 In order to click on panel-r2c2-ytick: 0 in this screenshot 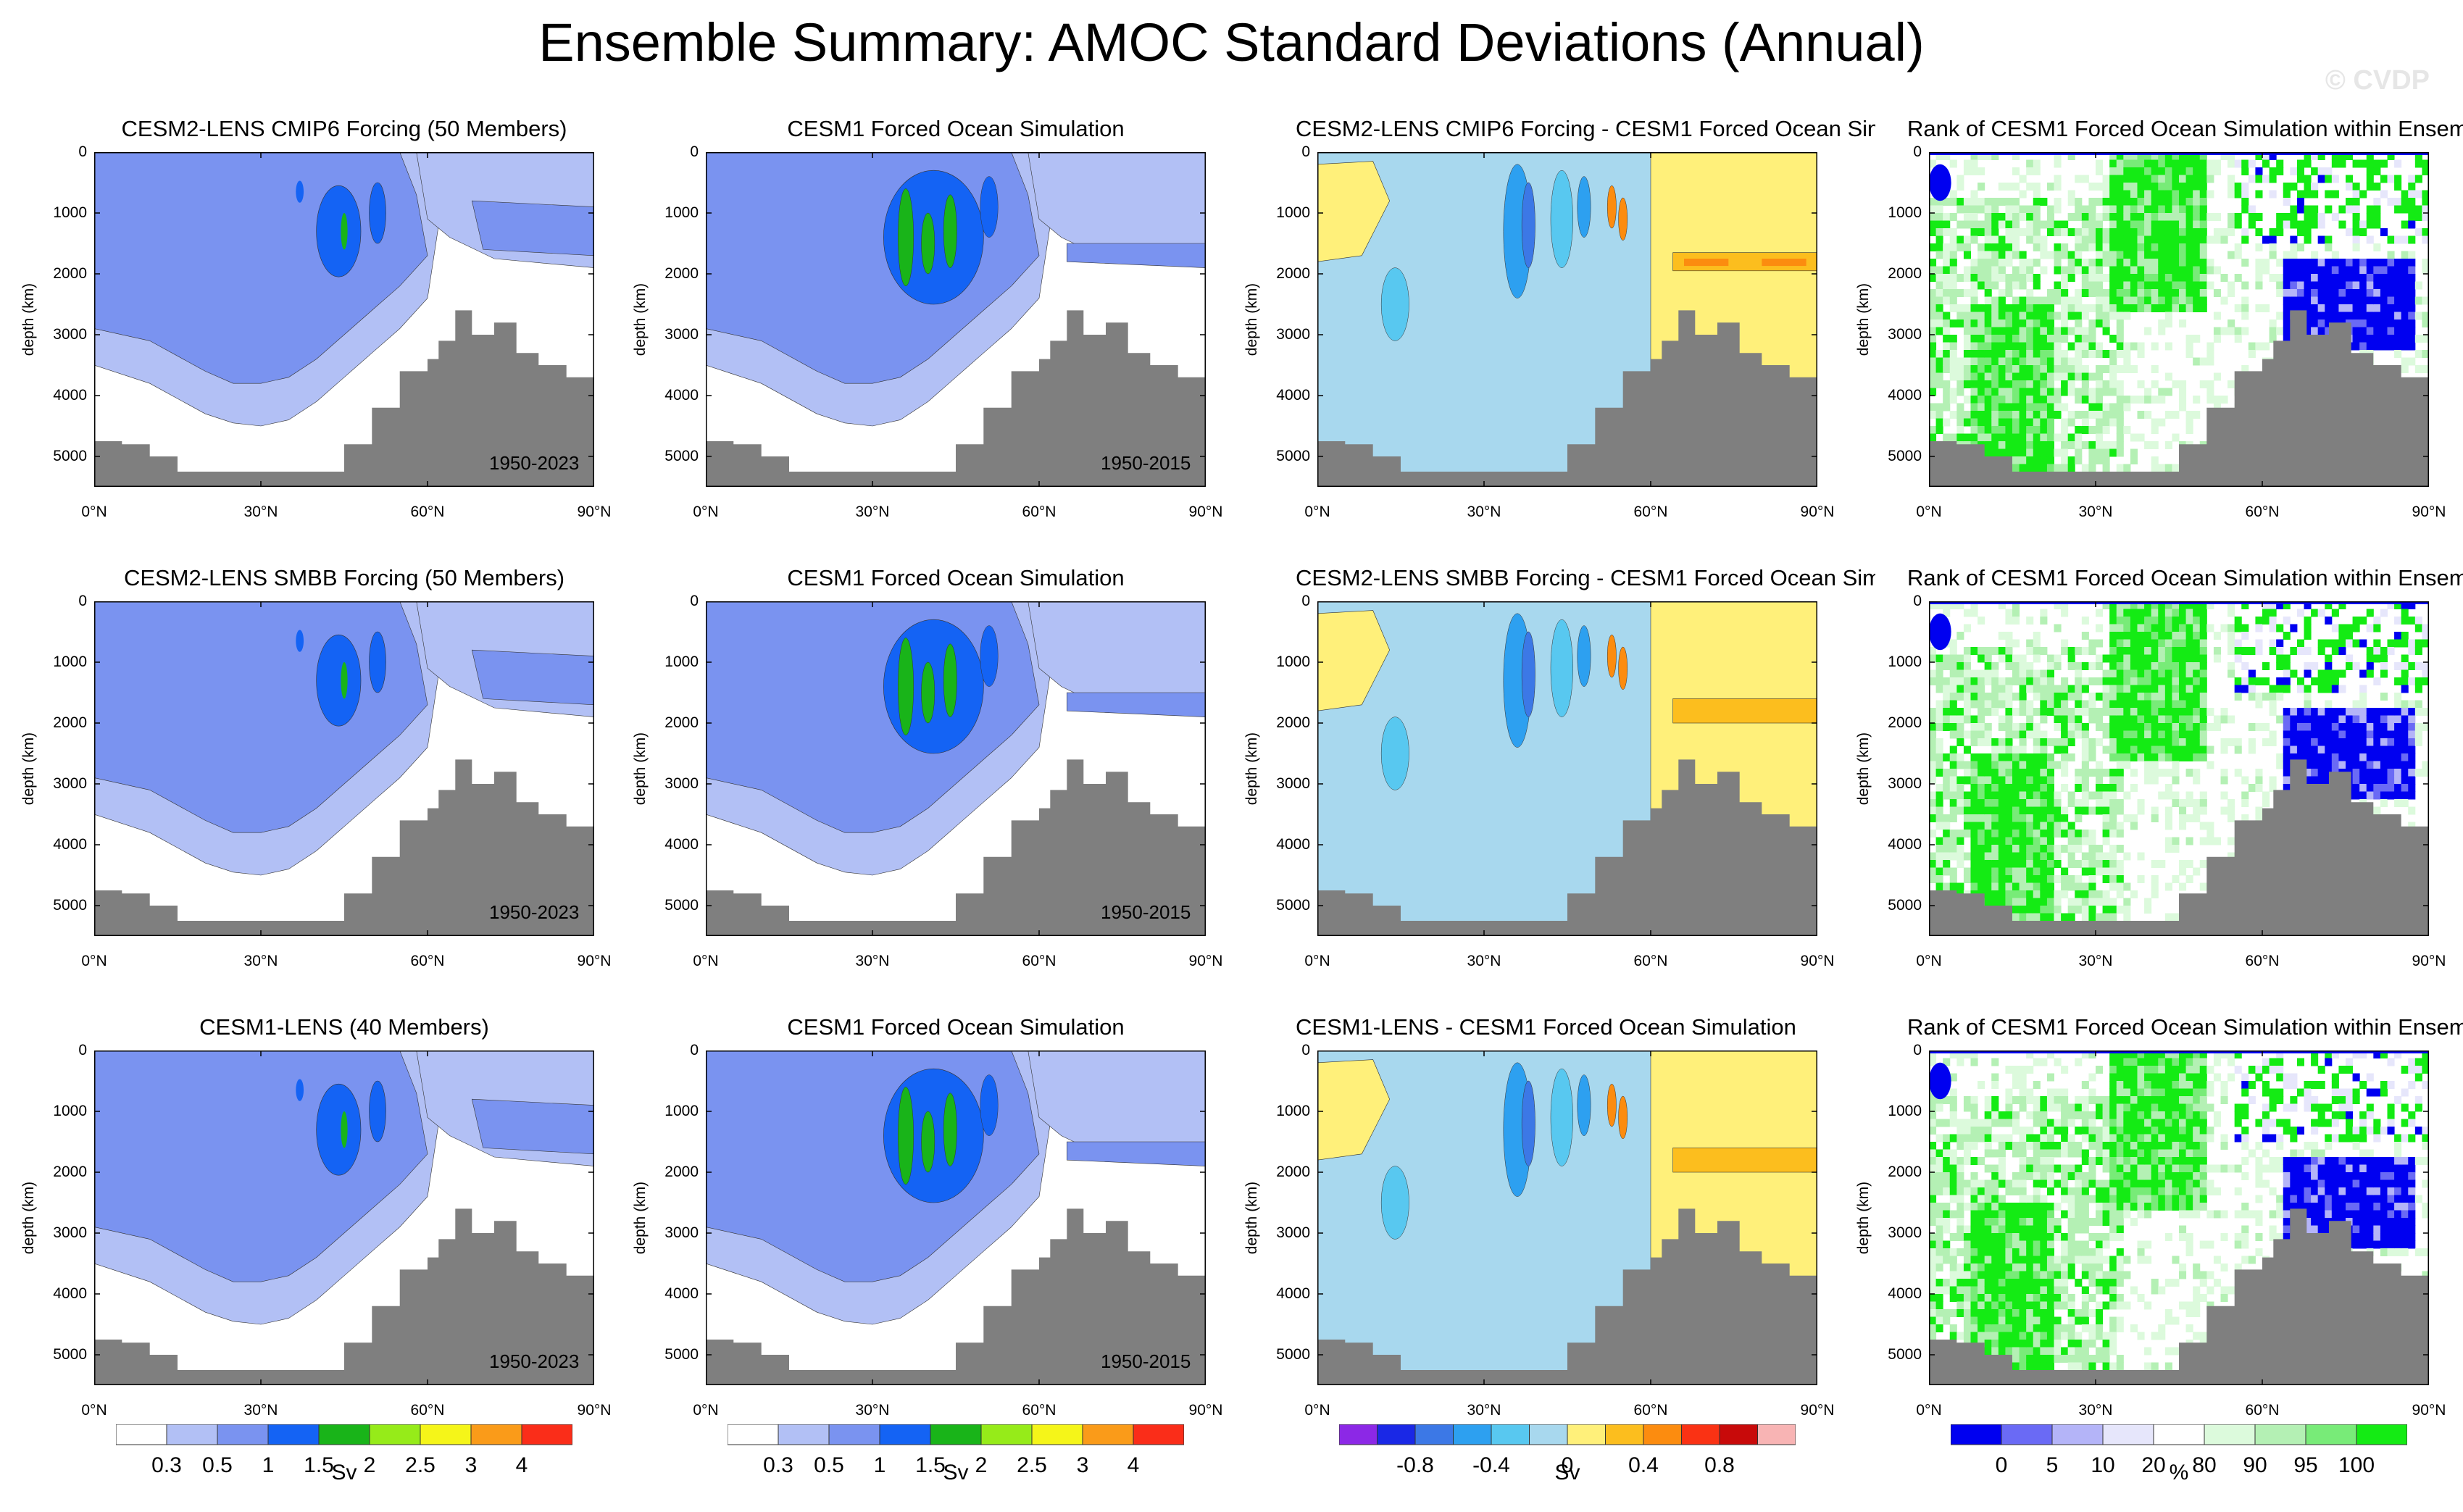, I will do `click(694, 601)`.